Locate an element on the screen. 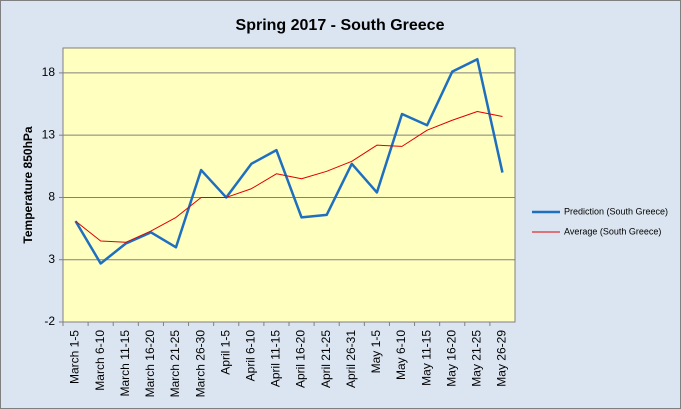  x-tick-label: April 11-15 is located at coordinates (276, 358).